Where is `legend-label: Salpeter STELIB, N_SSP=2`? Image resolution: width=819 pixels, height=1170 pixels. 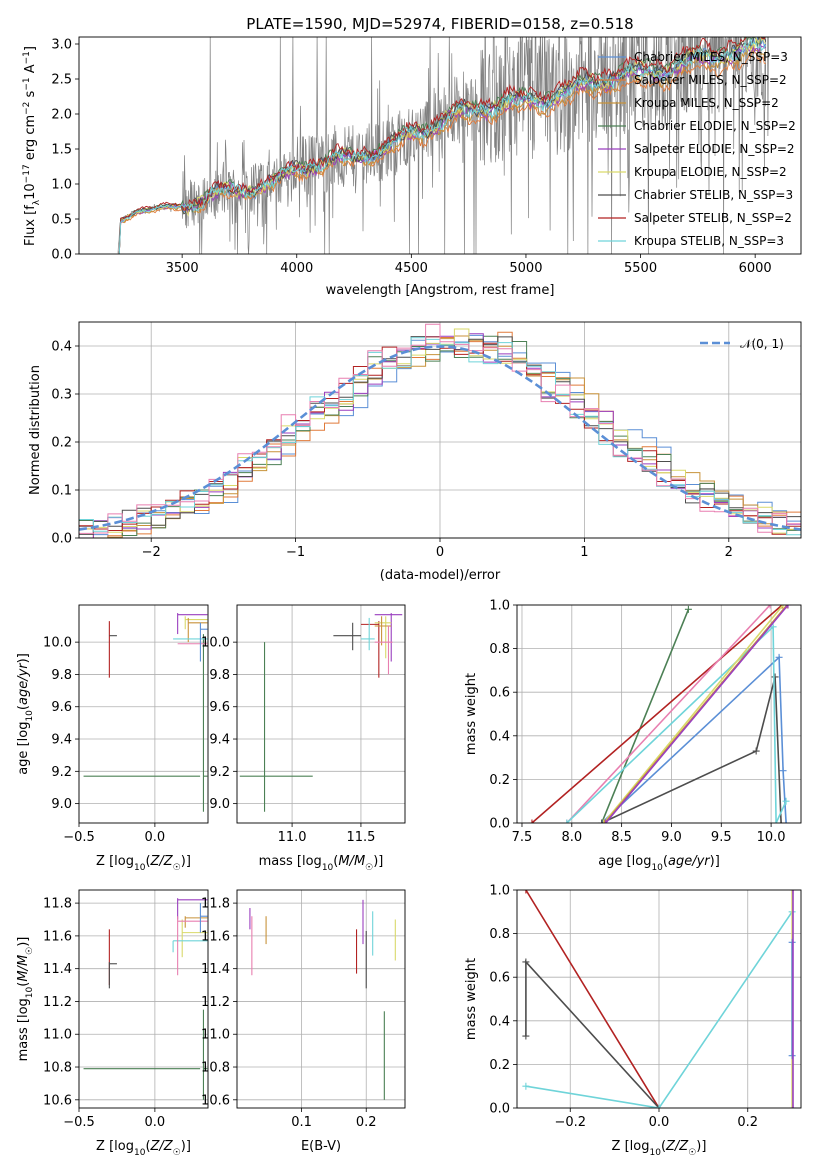
legend-label: Salpeter STELIB, N_SSP=2 is located at coordinates (713, 218).